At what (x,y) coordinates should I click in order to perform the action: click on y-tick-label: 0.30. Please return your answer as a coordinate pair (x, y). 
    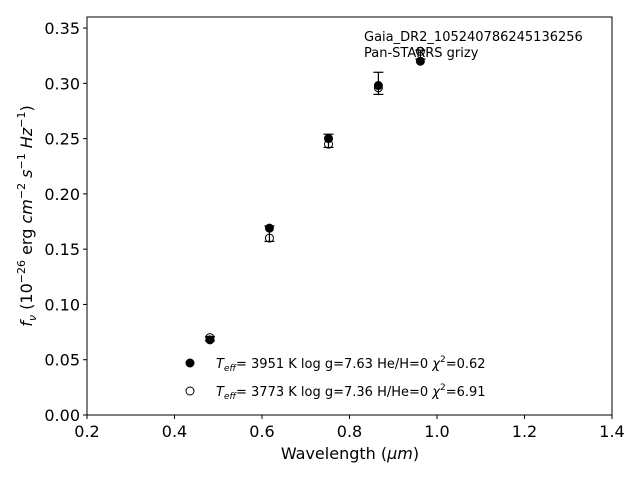
    Looking at the image, I should click on (62, 83).